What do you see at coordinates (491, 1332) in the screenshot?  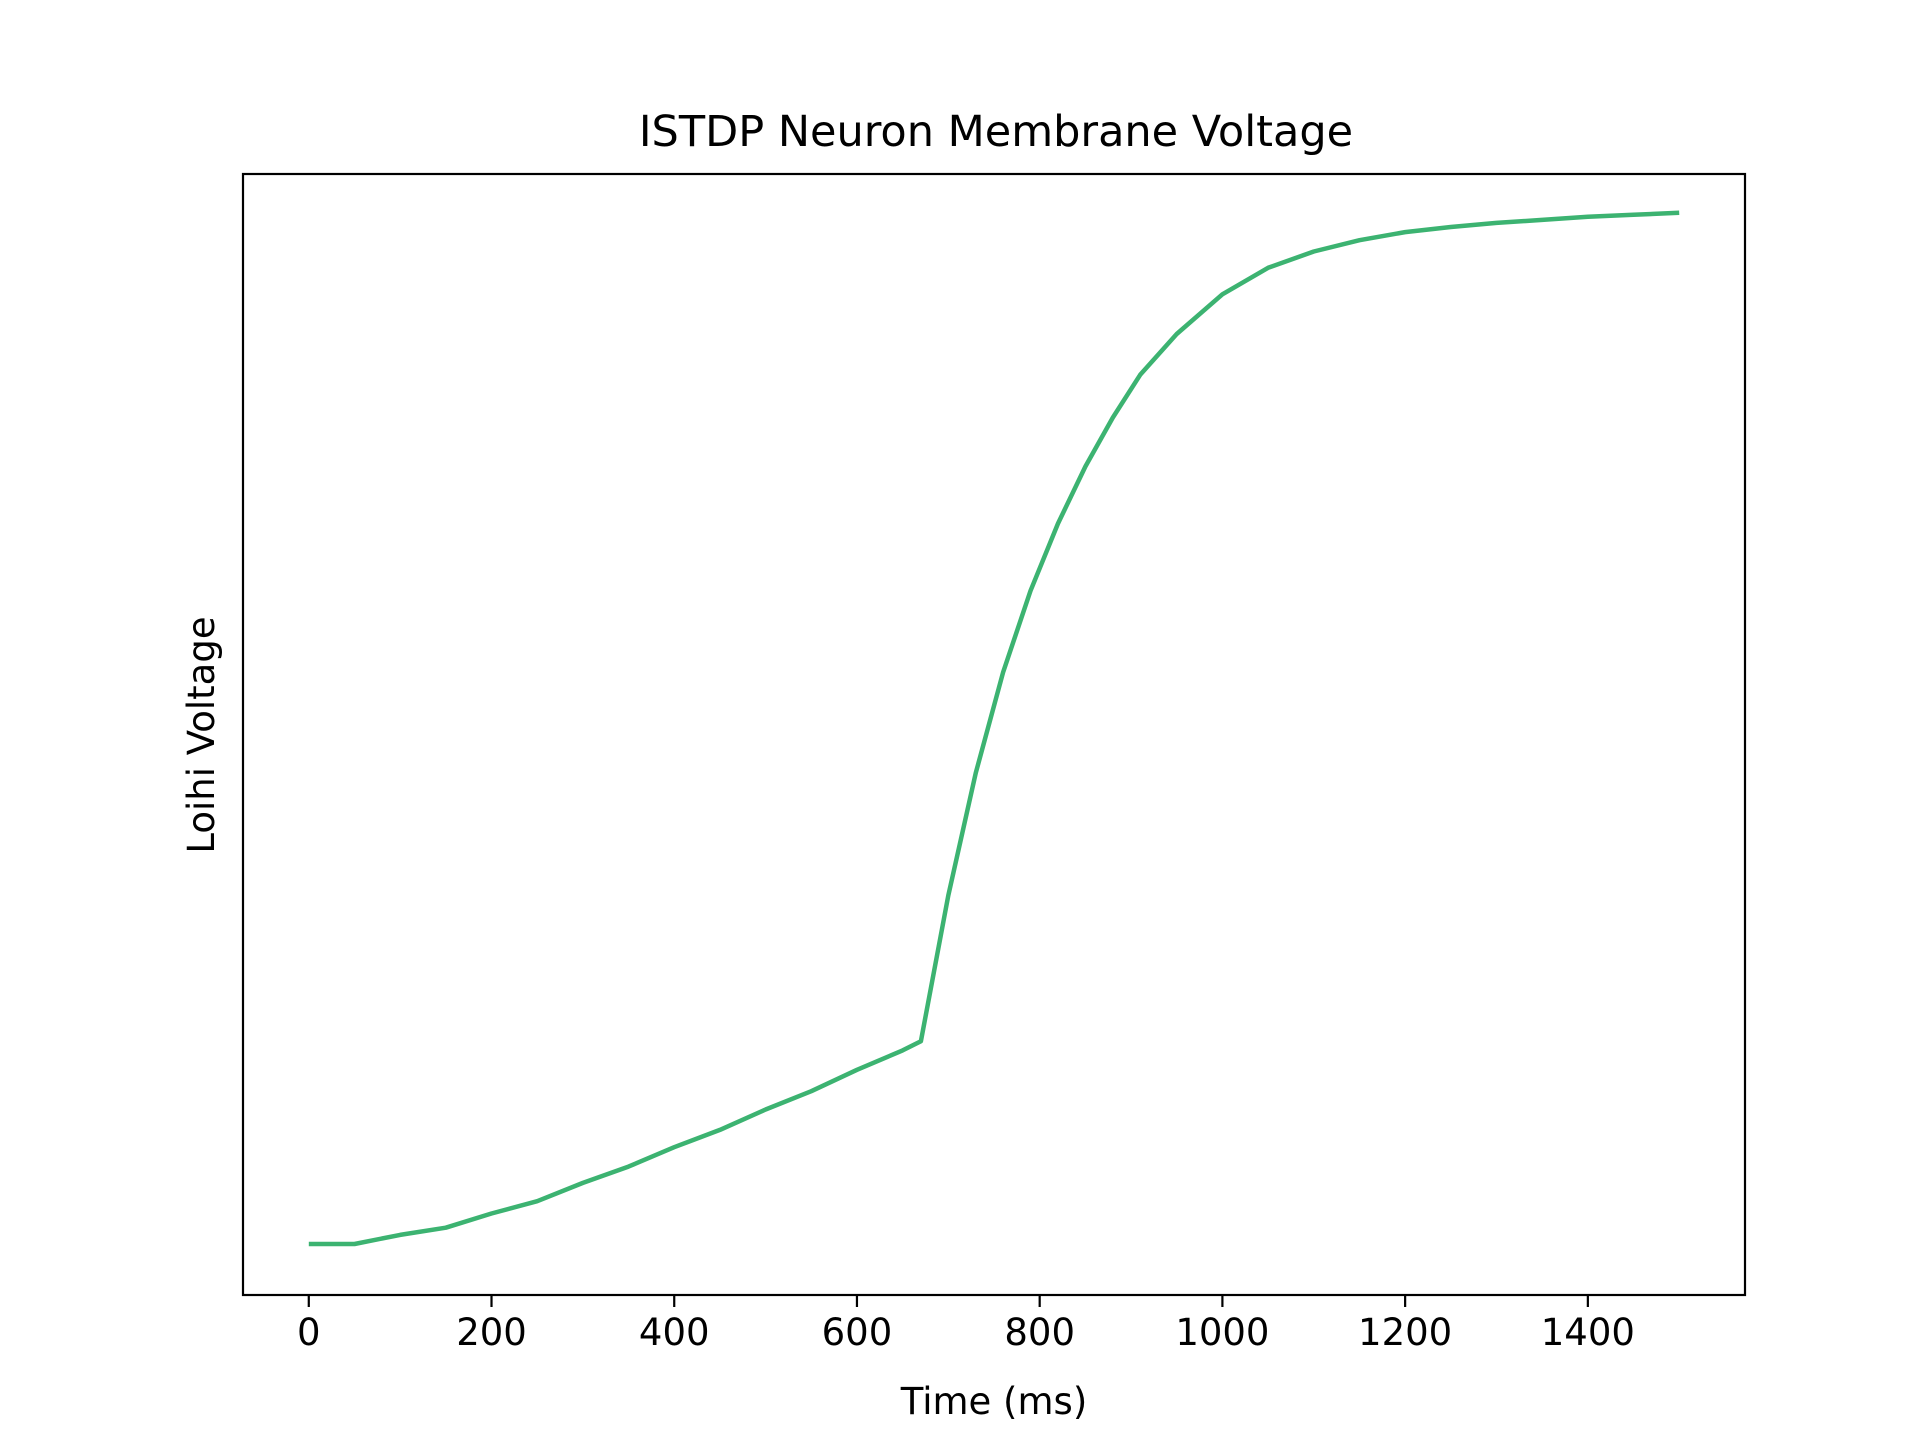 I see `x-tick-label: 200` at bounding box center [491, 1332].